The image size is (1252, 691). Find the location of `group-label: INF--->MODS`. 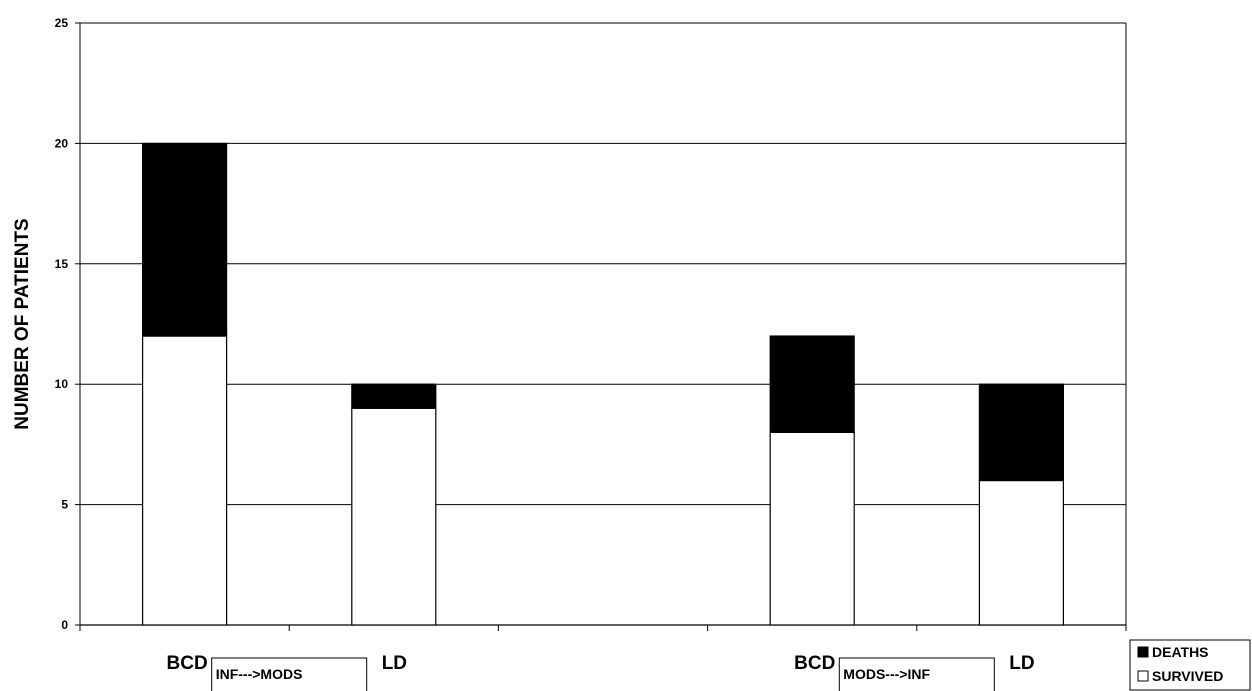

group-label: INF--->MODS is located at coordinates (259, 674).